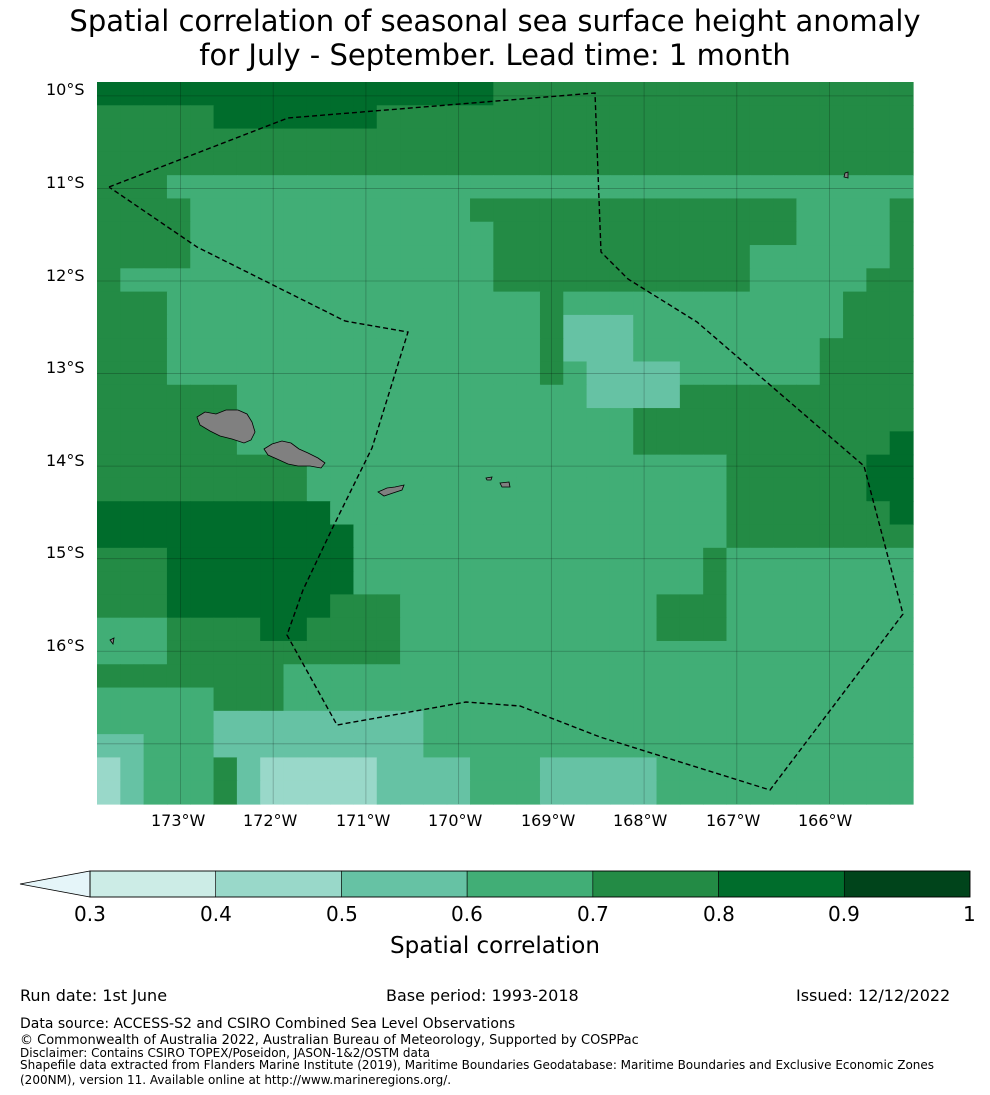 The width and height of the screenshot is (990, 1095). Describe the element at coordinates (455, 820) in the screenshot. I see `lon-label-170w: 170°W` at that location.